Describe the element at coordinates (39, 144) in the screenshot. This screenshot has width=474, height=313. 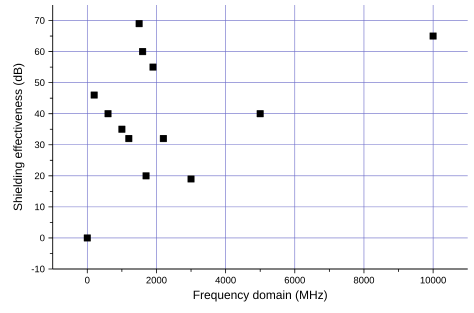
I see `y-tick-label: 30` at that location.